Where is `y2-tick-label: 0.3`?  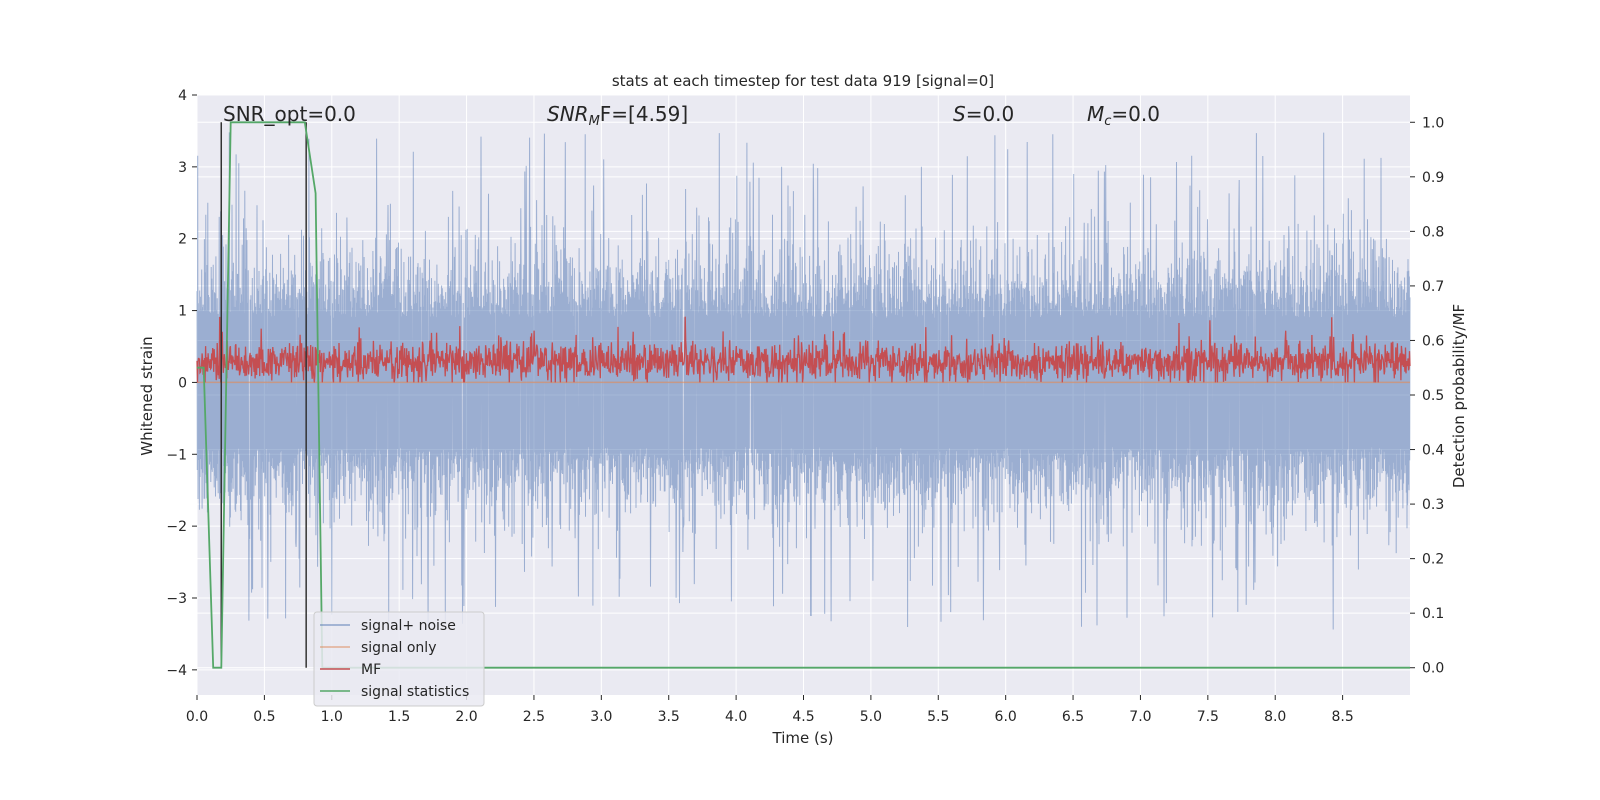 y2-tick-label: 0.3 is located at coordinates (1433, 505).